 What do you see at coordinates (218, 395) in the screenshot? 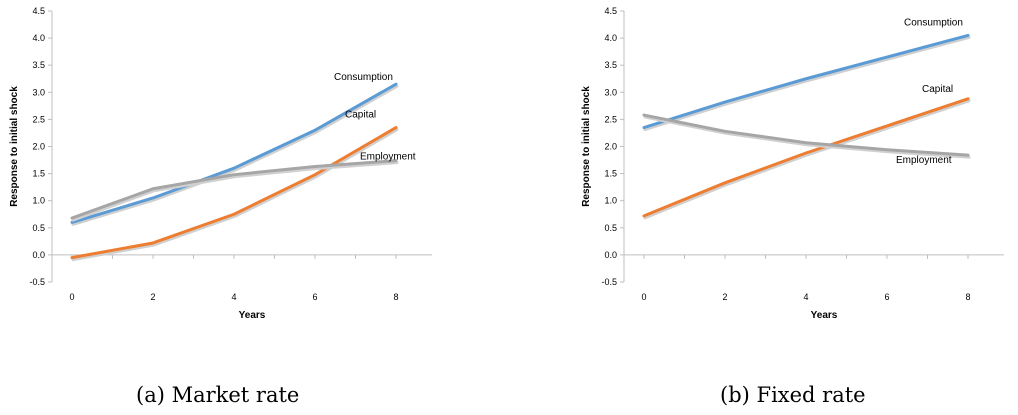
I see `caption-market-rate: (a) Market rate` at bounding box center [218, 395].